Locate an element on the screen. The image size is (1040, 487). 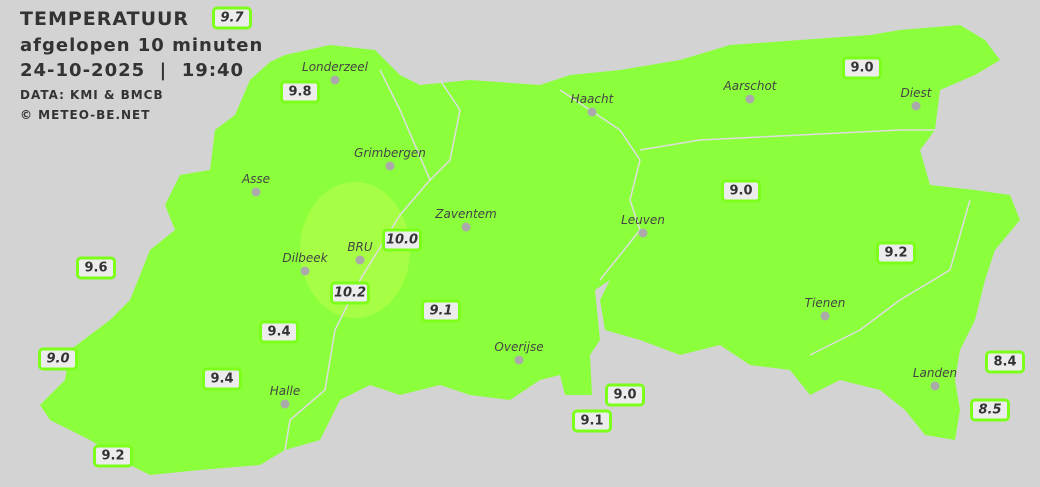
city-label: Aarschot is located at coordinates (750, 86).